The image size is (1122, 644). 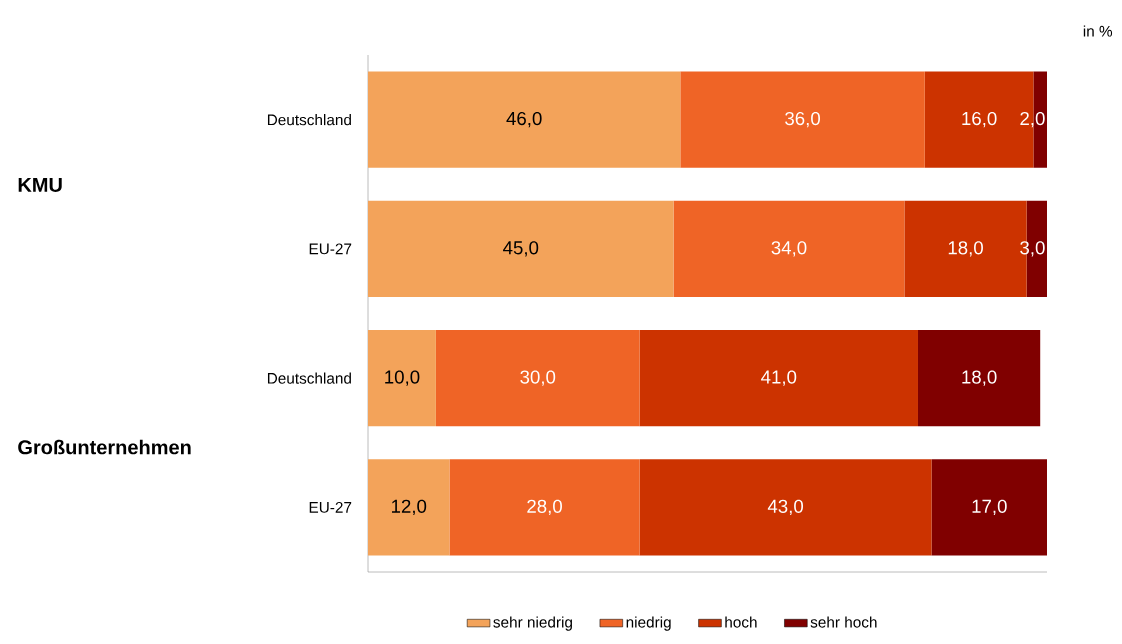 I want to click on legend-label: sehr hoch, so click(x=843, y=622).